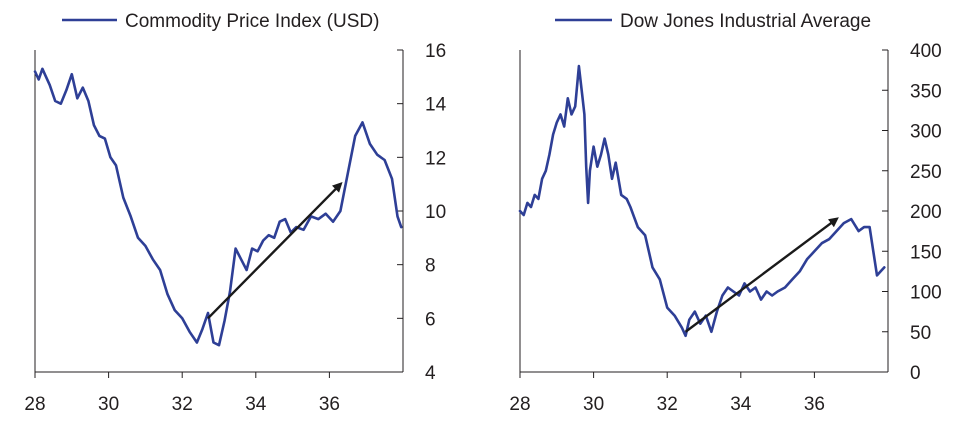  What do you see at coordinates (435, 158) in the screenshot?
I see `commodity-y-tick-label: 12` at bounding box center [435, 158].